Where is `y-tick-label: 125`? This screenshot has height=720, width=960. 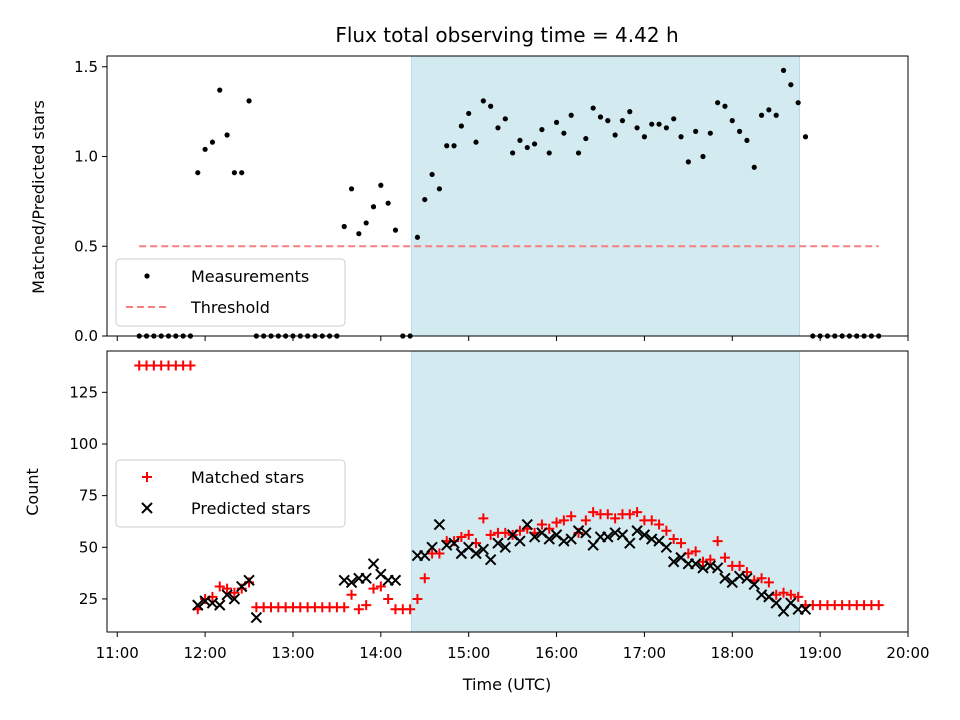 y-tick-label: 125 is located at coordinates (83, 392).